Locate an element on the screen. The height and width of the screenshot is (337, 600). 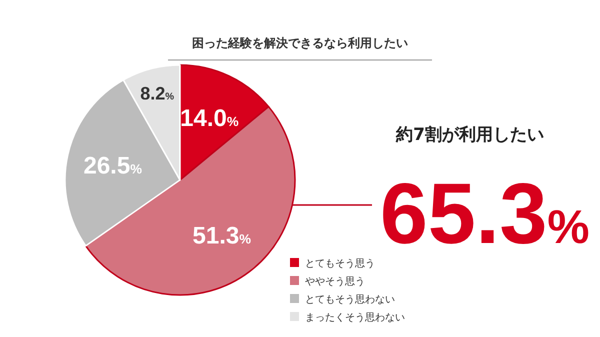
data-label: 26.5% is located at coordinates (112, 166).